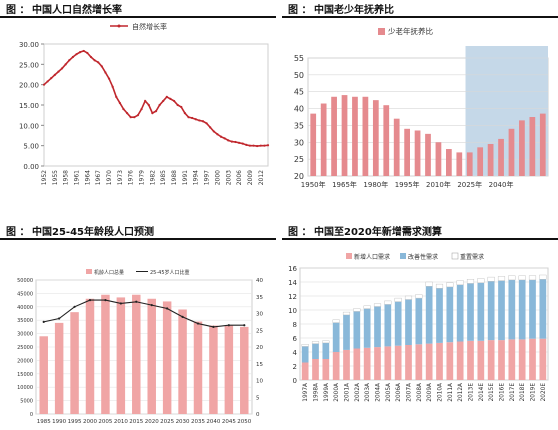 This screenshot has width=558, height=430. Describe the element at coordinates (25, 335) in the screenshot. I see `y-tick-label: 30000` at that location.